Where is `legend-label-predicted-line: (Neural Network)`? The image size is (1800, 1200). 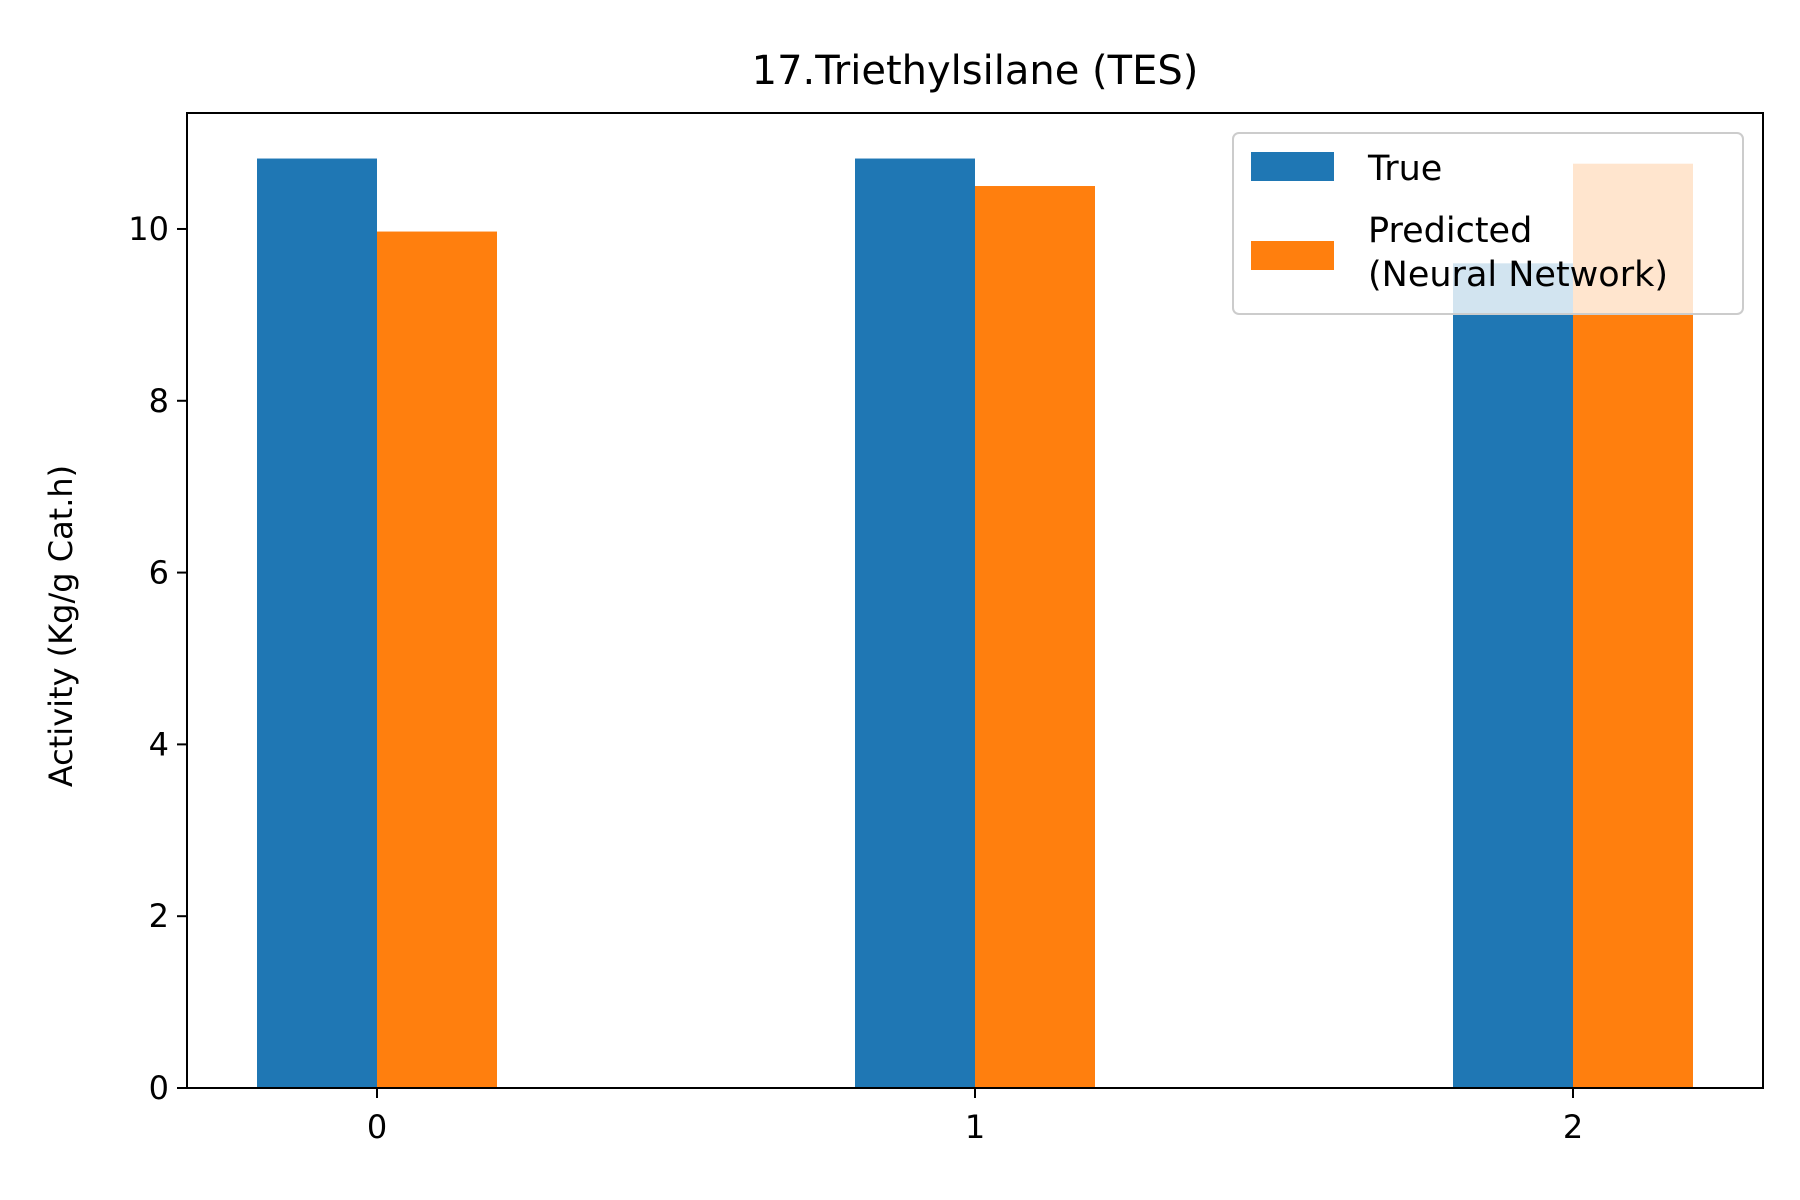 legend-label-predicted-line: (Neural Network) is located at coordinates (1518, 275).